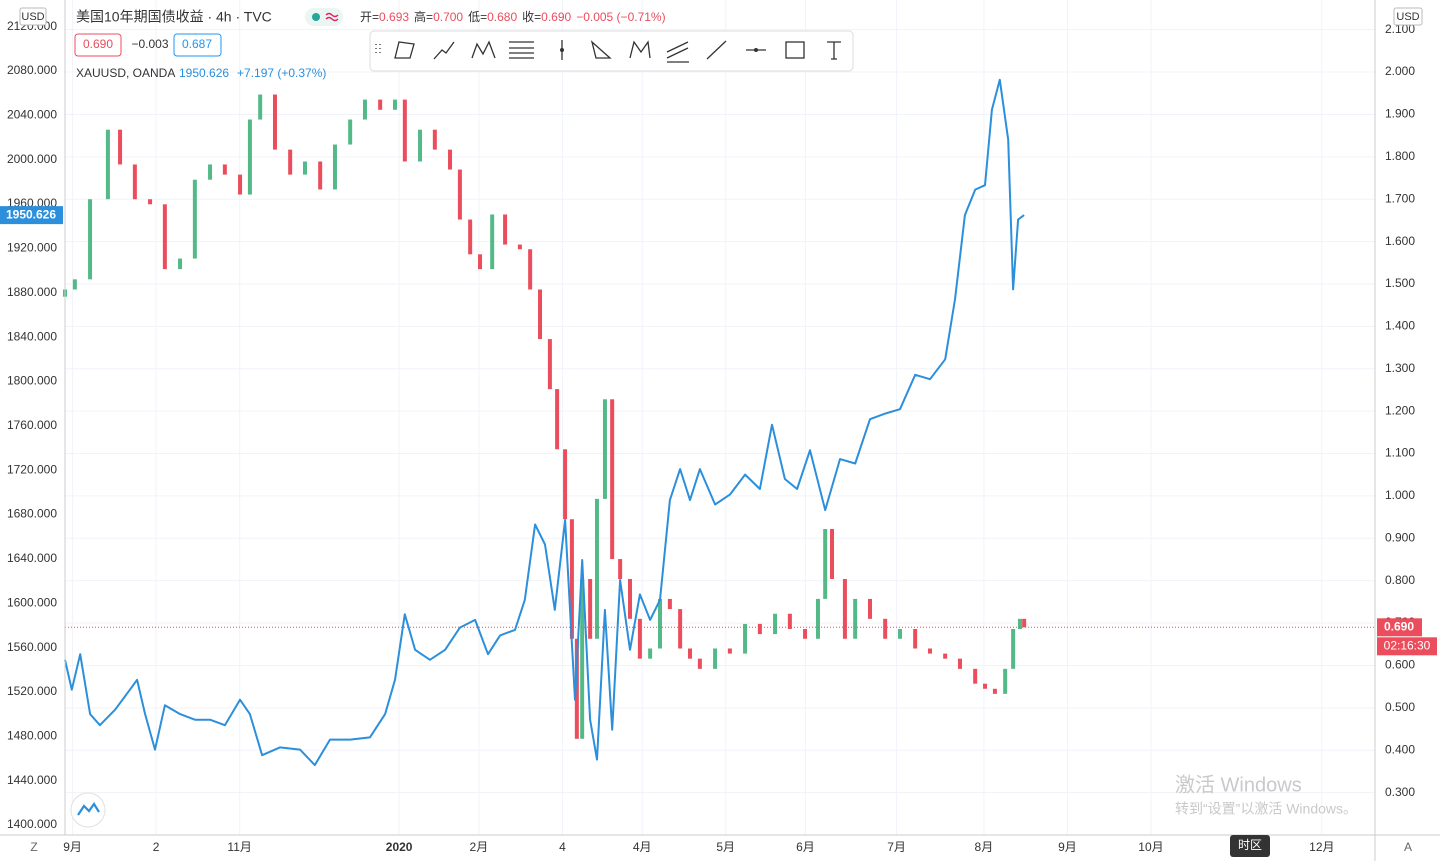  I want to click on sell-button, so click(98, 45).